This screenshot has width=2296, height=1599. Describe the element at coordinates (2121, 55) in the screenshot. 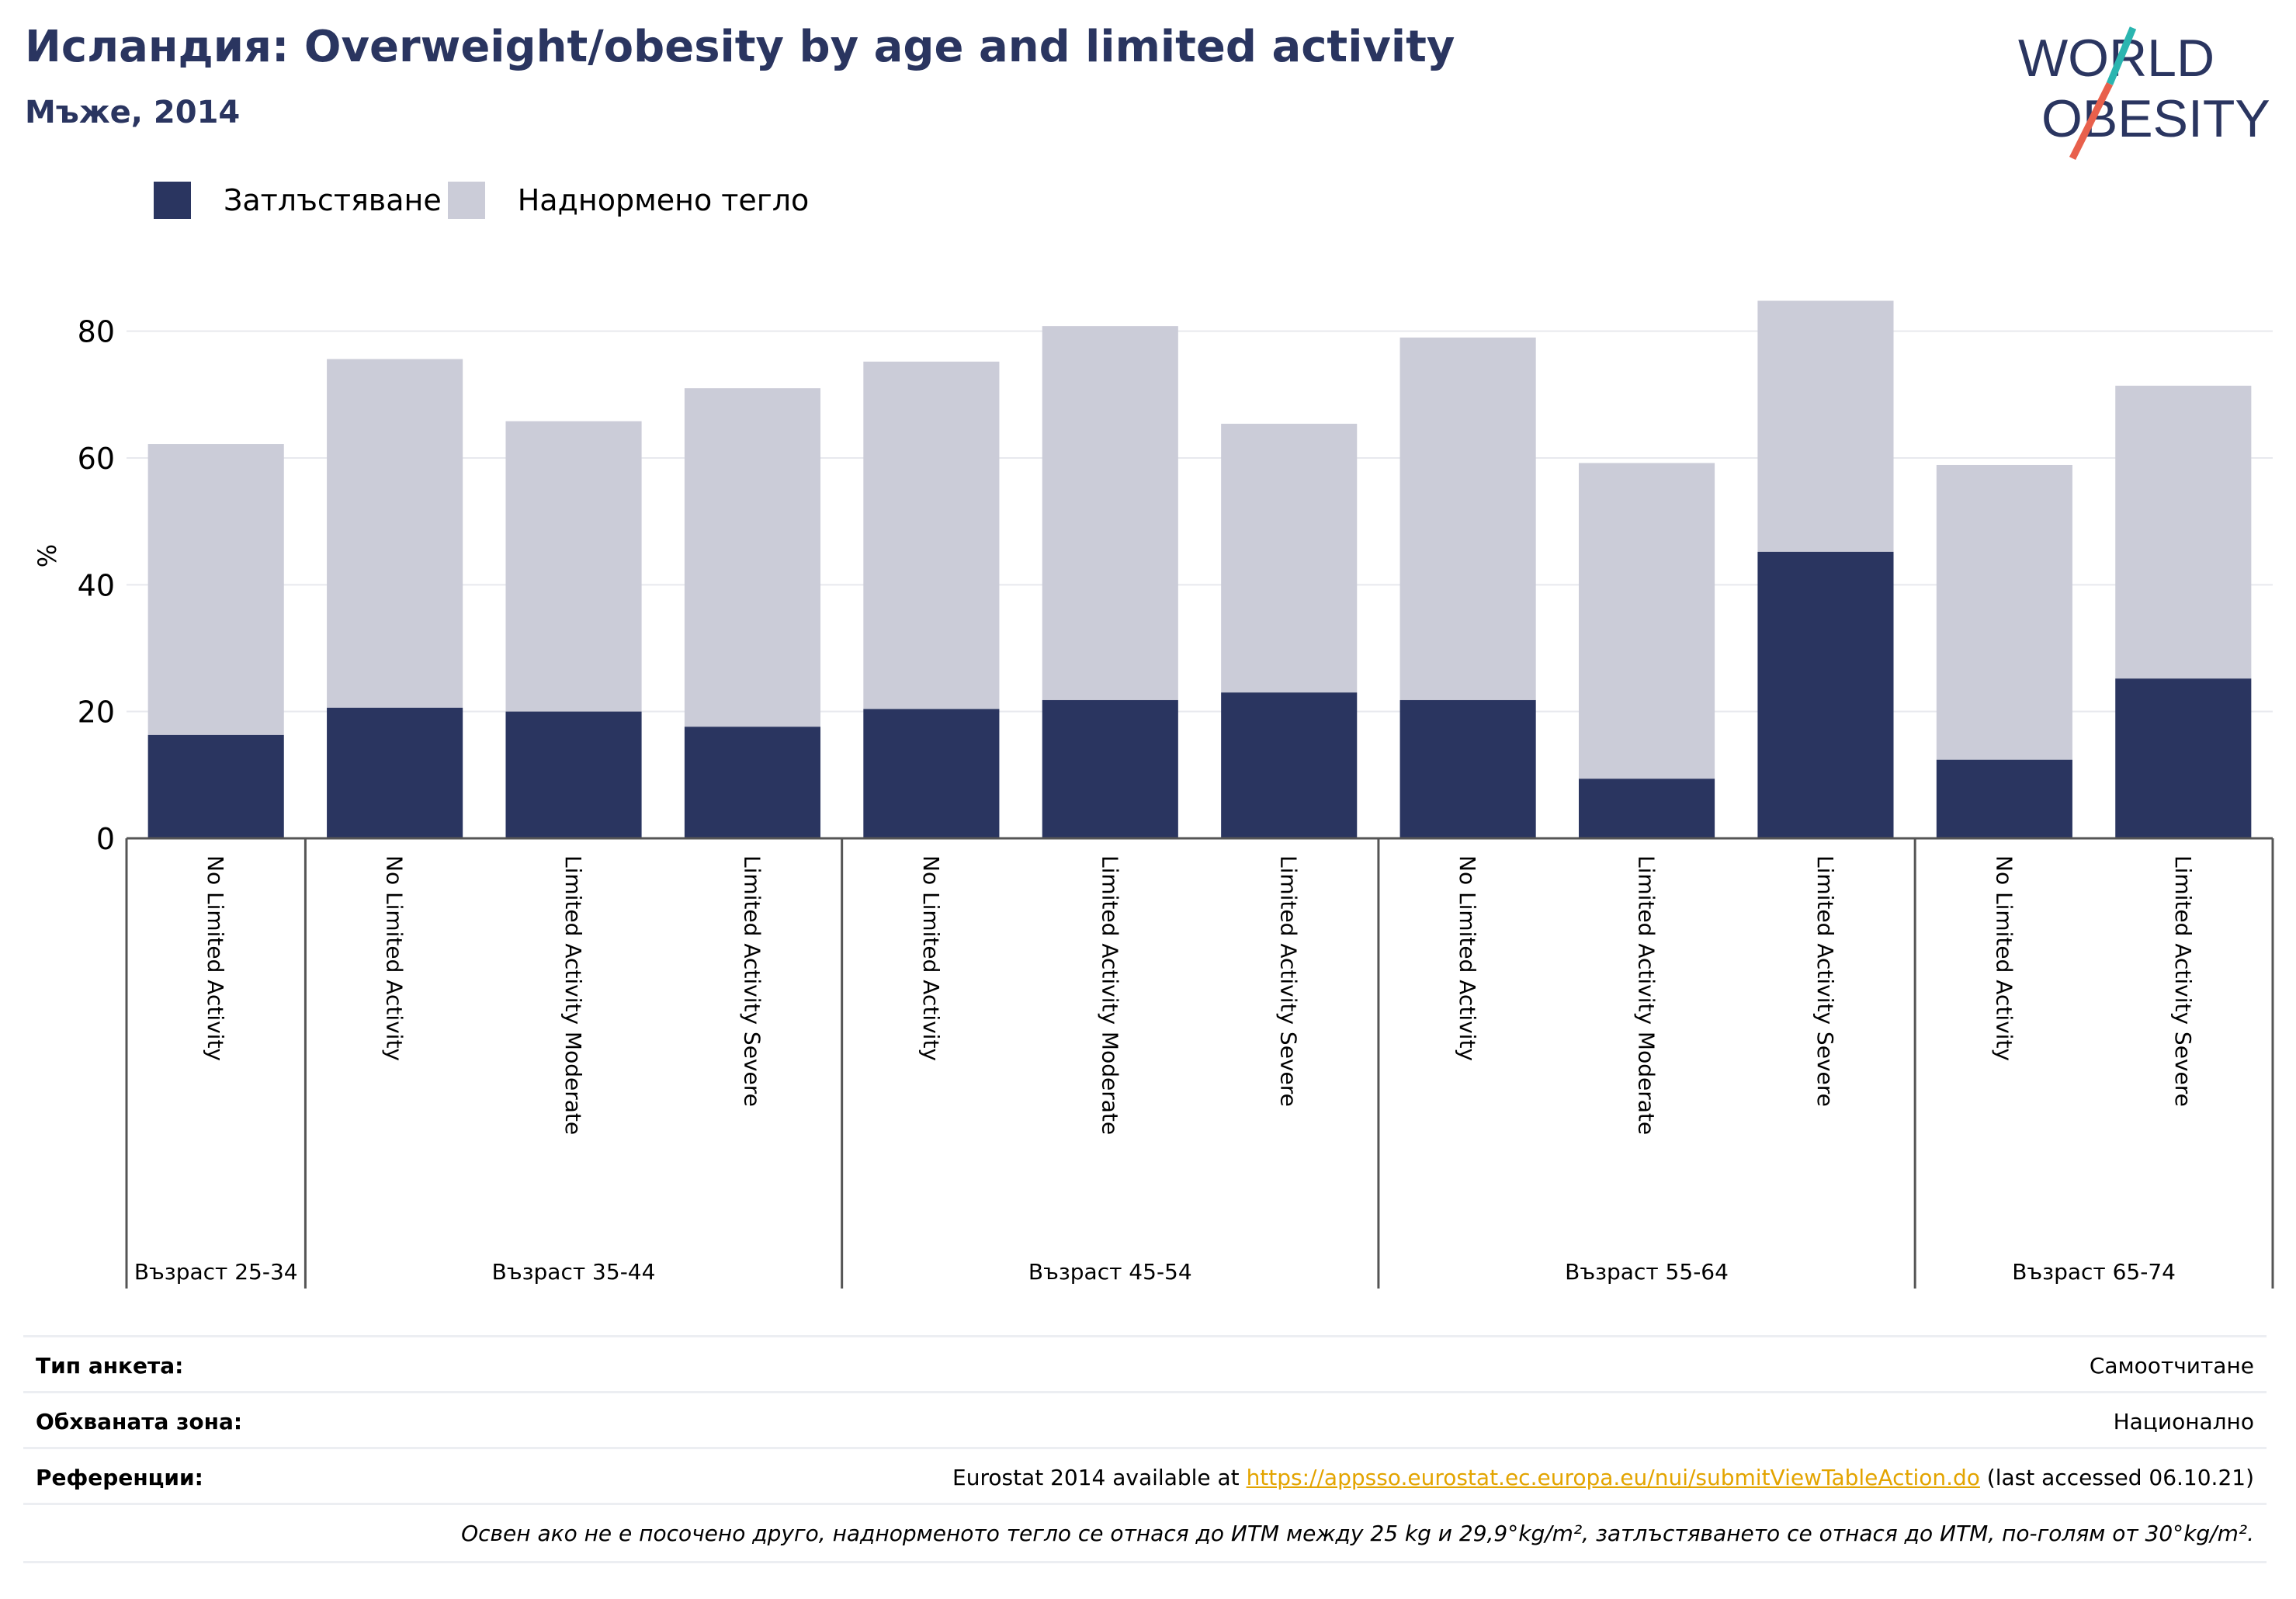

I see `logo-slash-teal` at that location.